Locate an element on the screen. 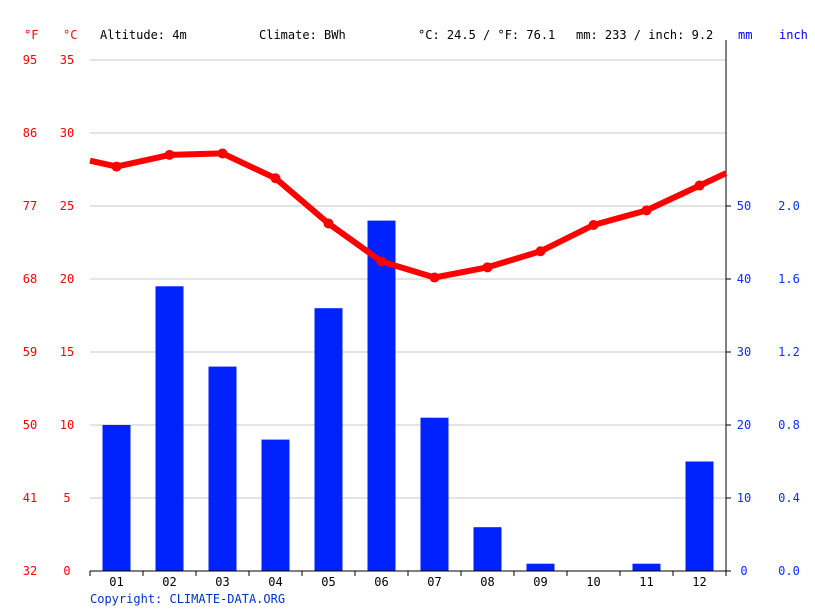 The height and width of the screenshot is (611, 815). total-precipitation-label: mm: 233 / inch: 9.2 is located at coordinates (645, 35).